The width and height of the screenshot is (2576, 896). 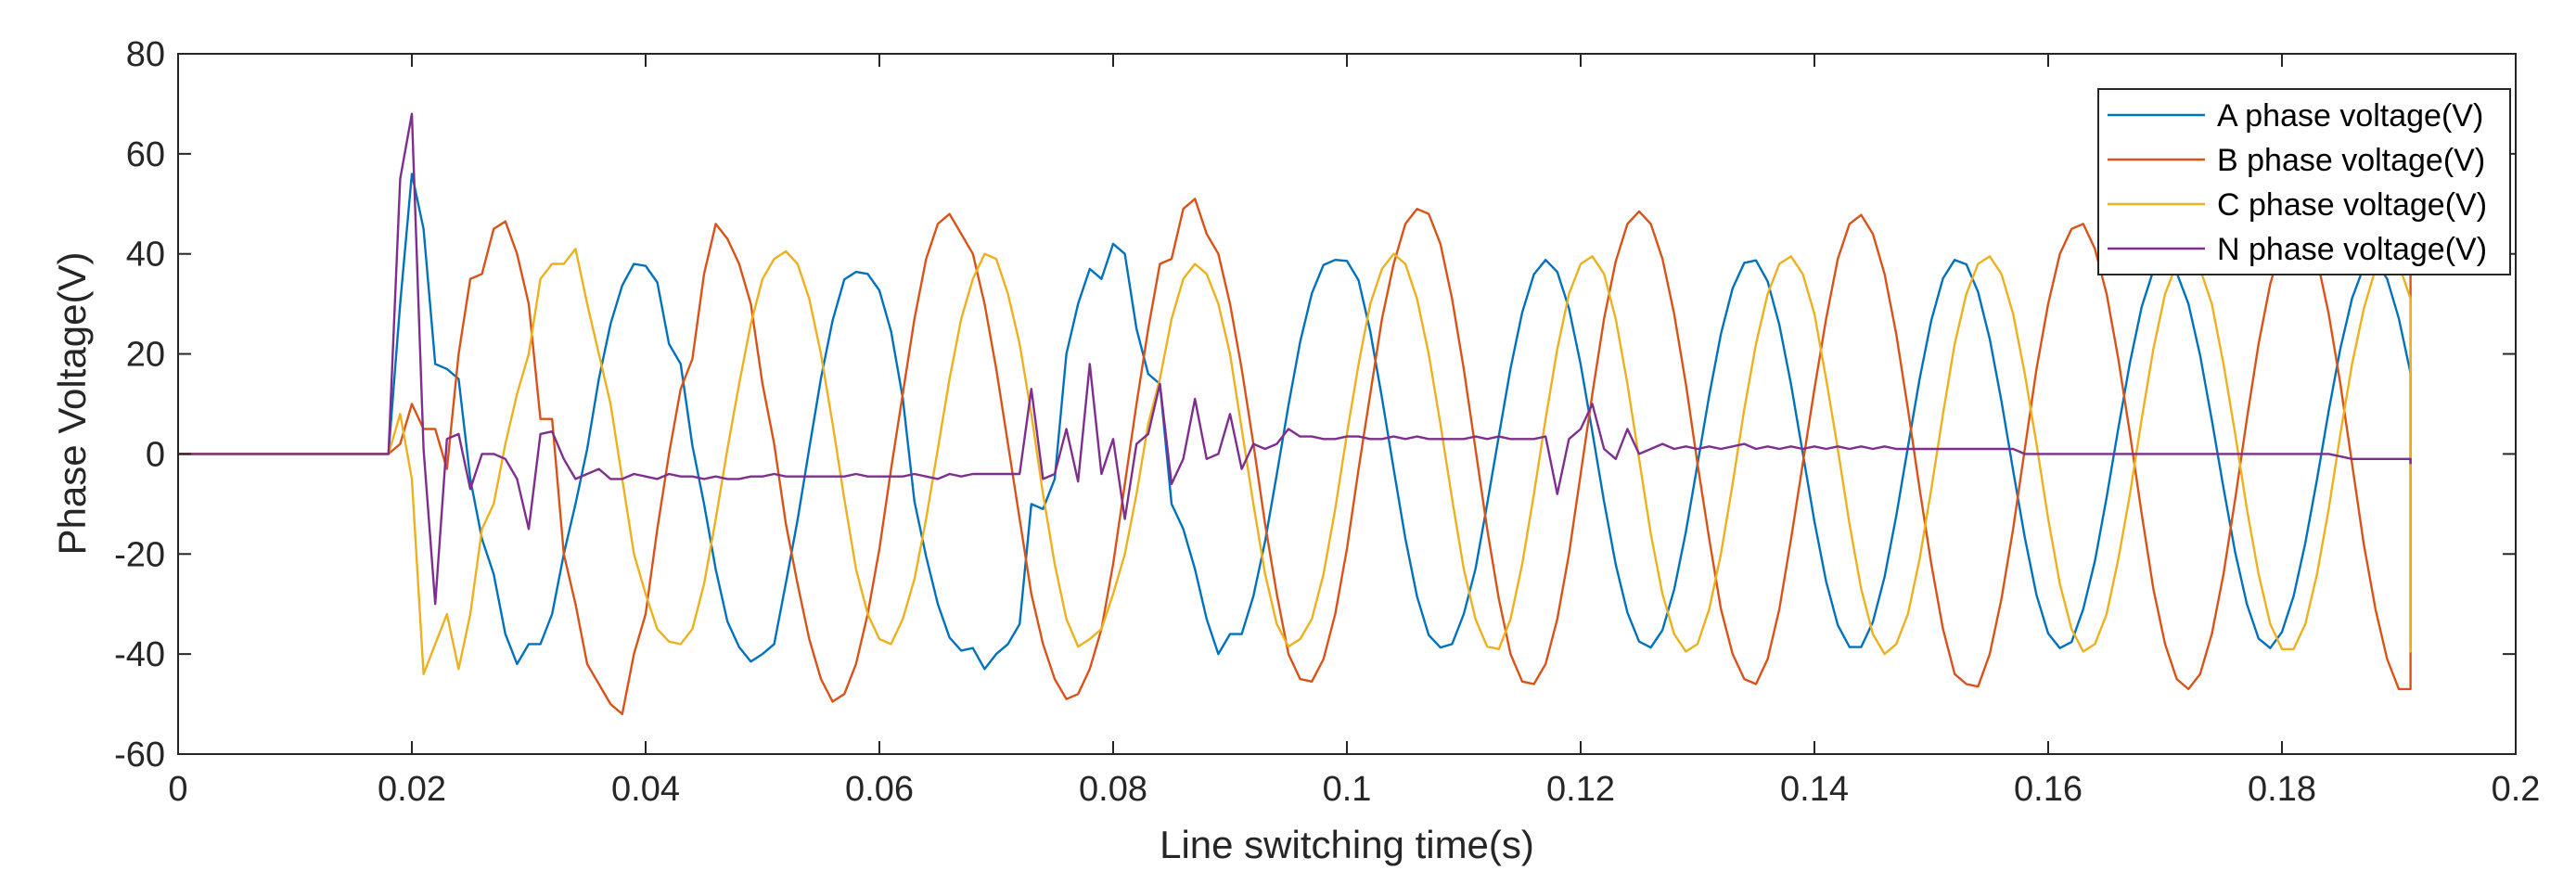 What do you see at coordinates (1113, 789) in the screenshot?
I see `x-tick-label: 0.08` at bounding box center [1113, 789].